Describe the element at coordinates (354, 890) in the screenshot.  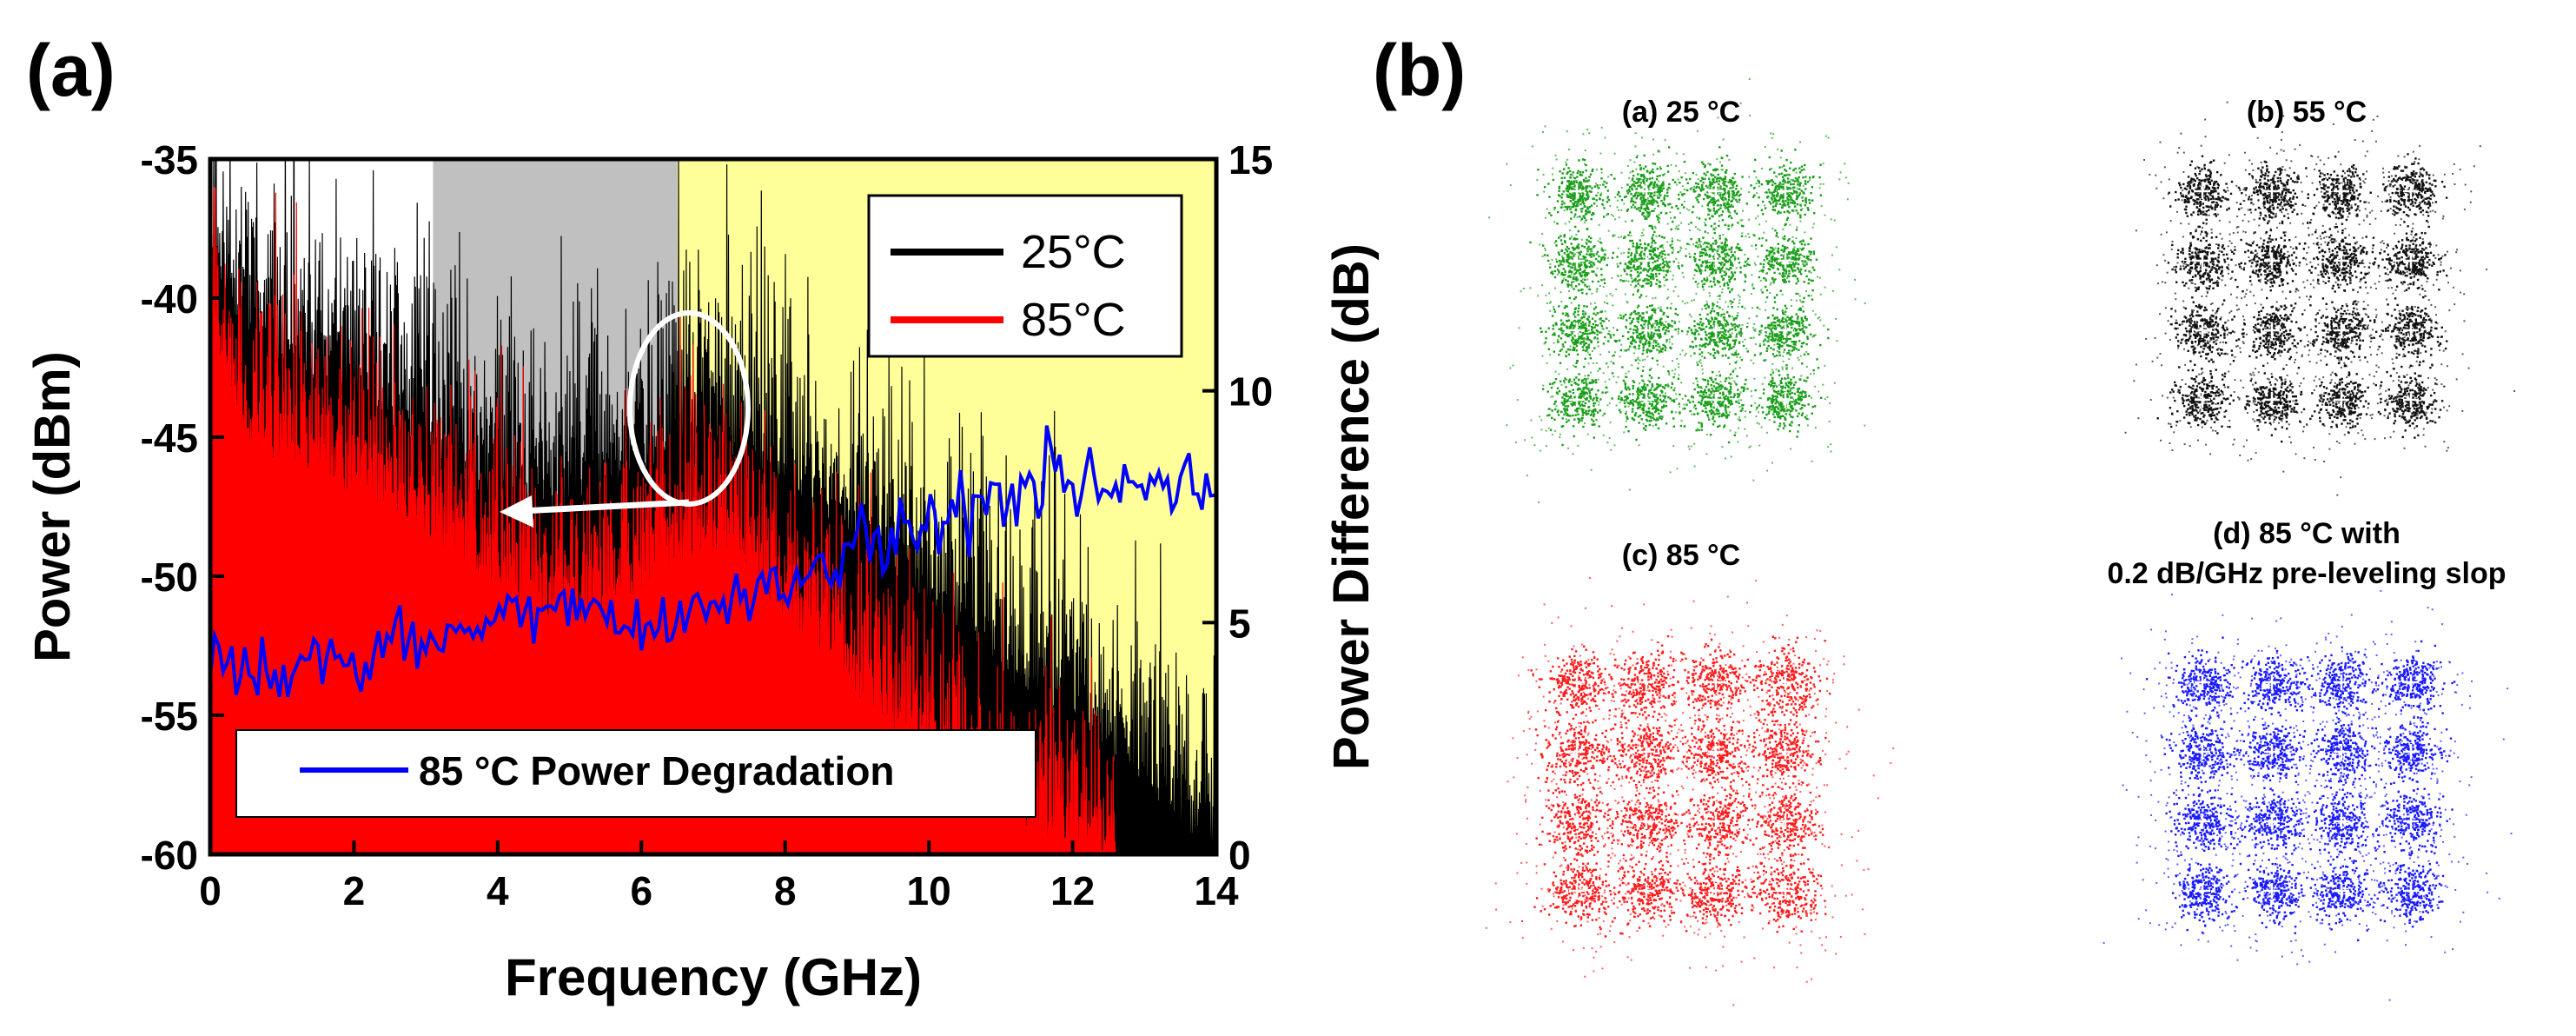
I see `x-tick-label: 2` at that location.